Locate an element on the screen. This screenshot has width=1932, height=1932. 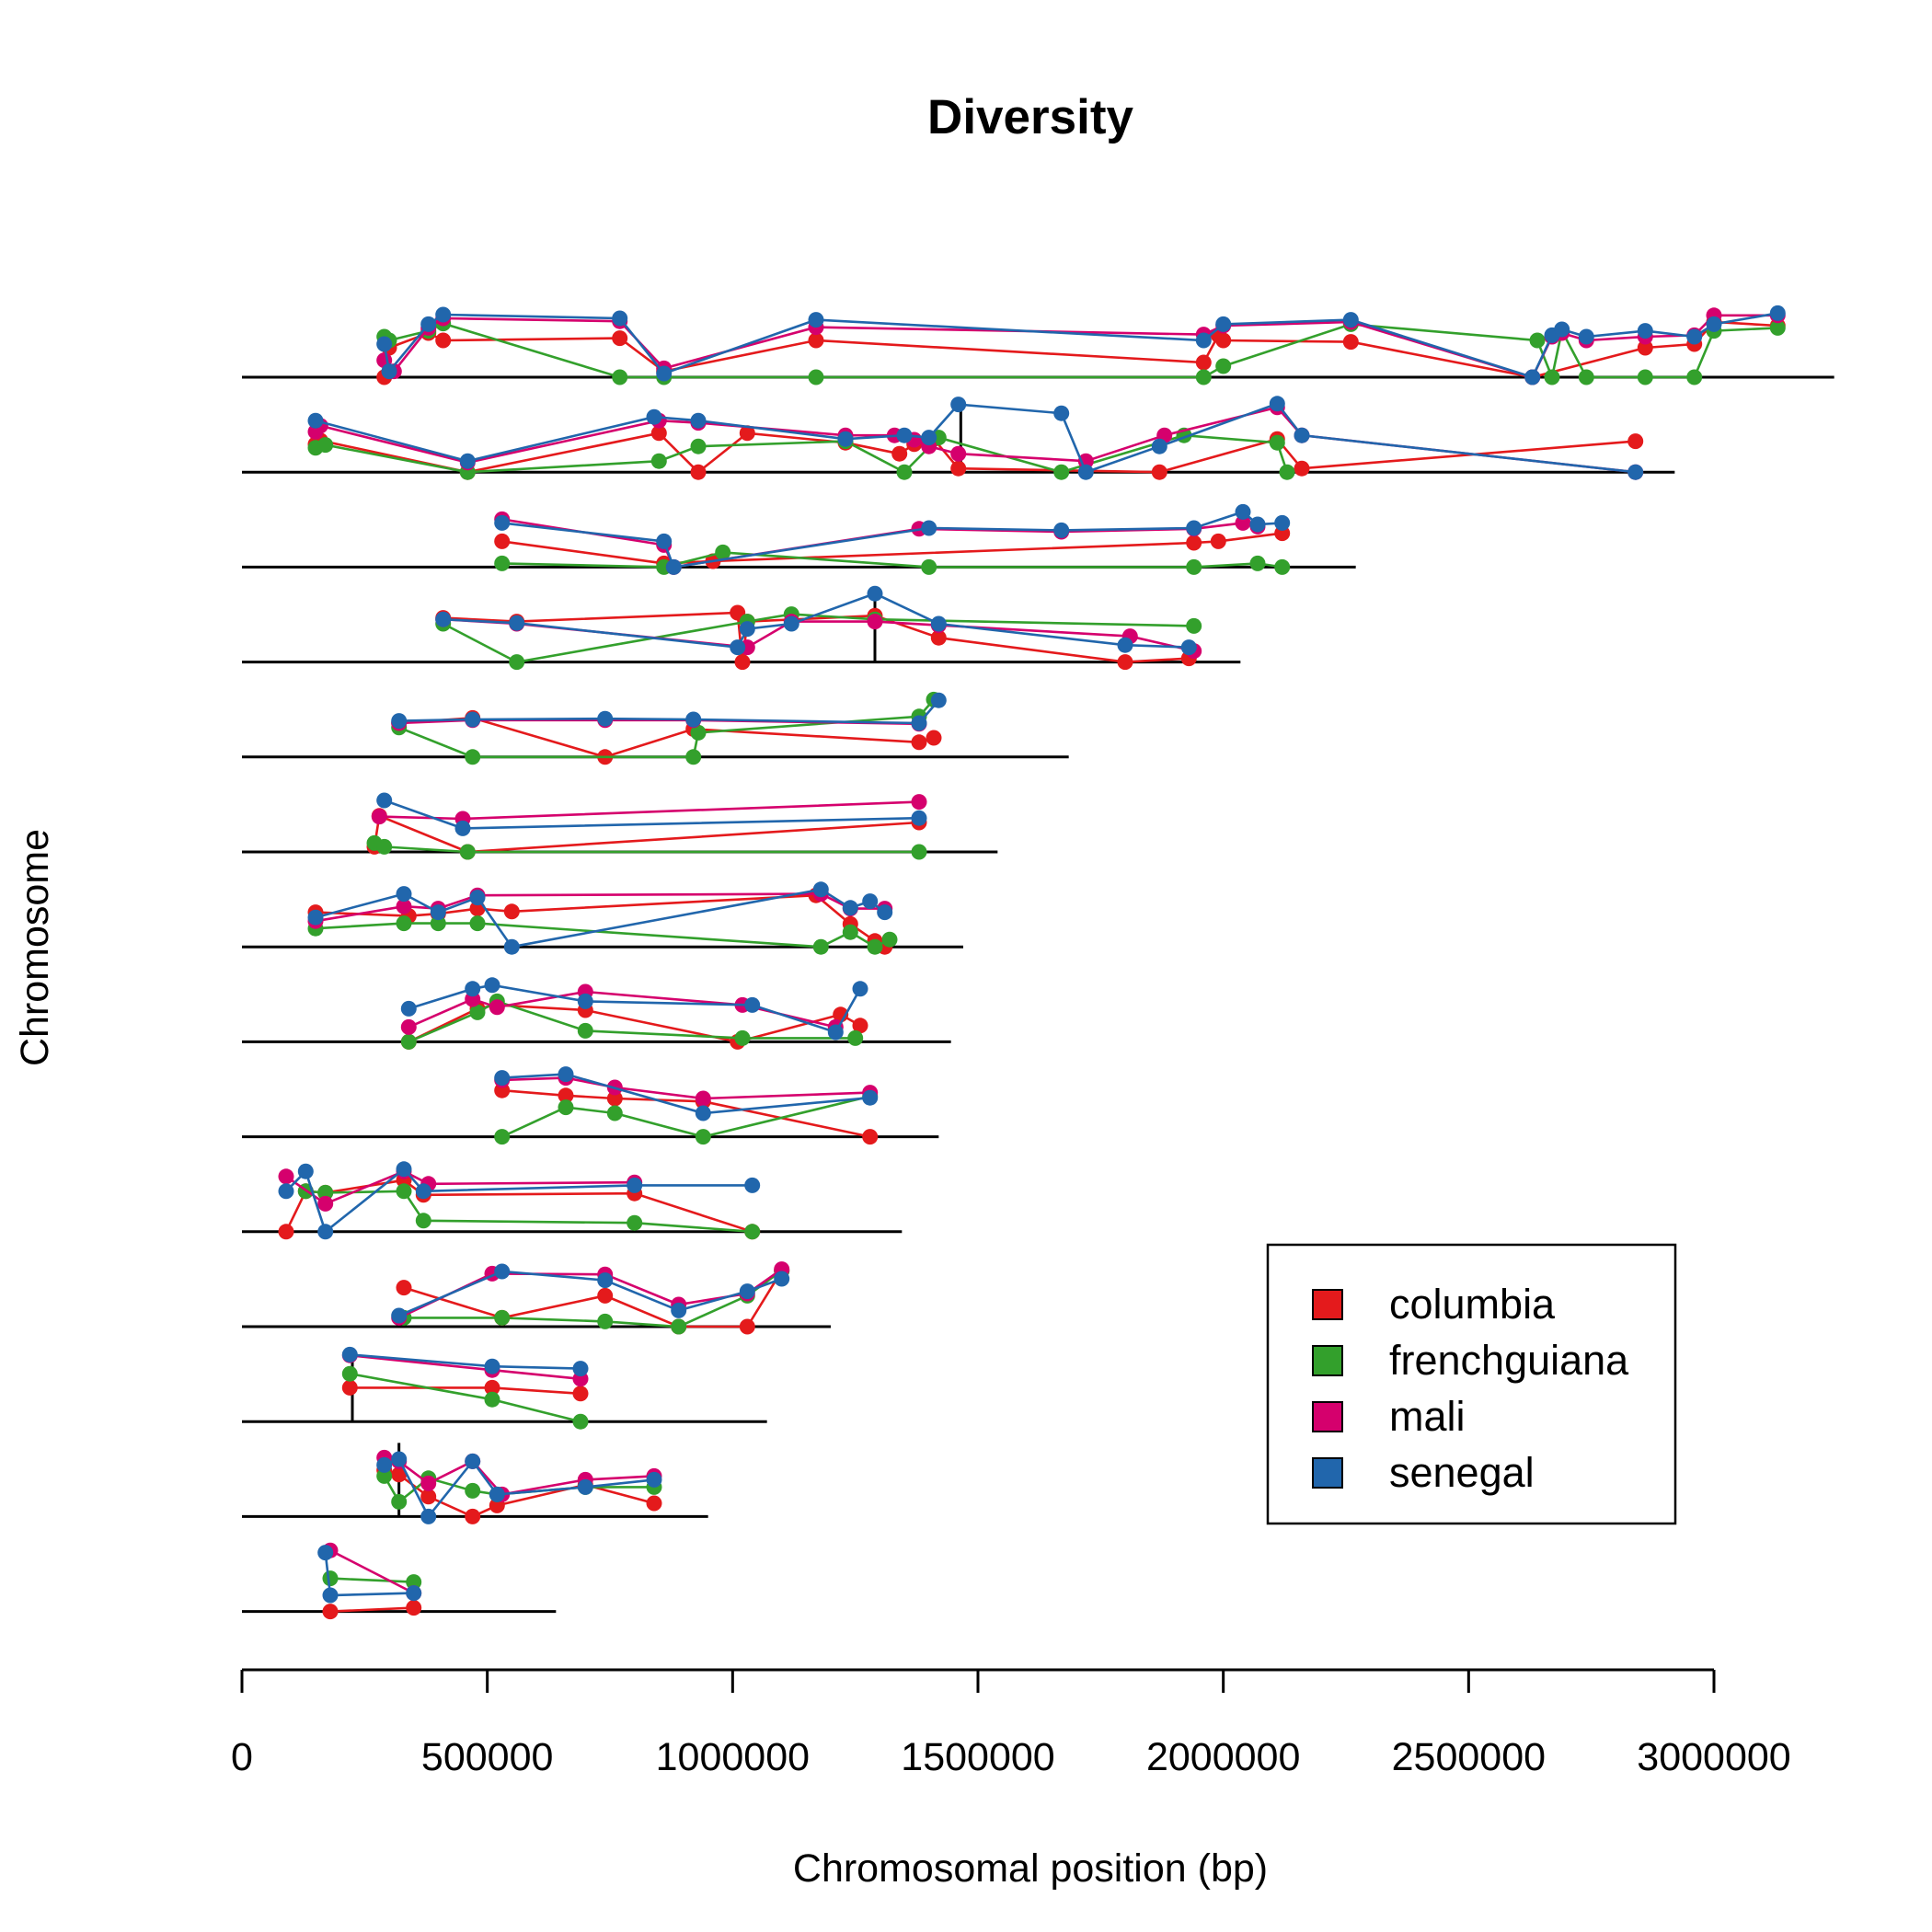
x-tick-label-7: 3000000 is located at coordinates (1713, 1757).